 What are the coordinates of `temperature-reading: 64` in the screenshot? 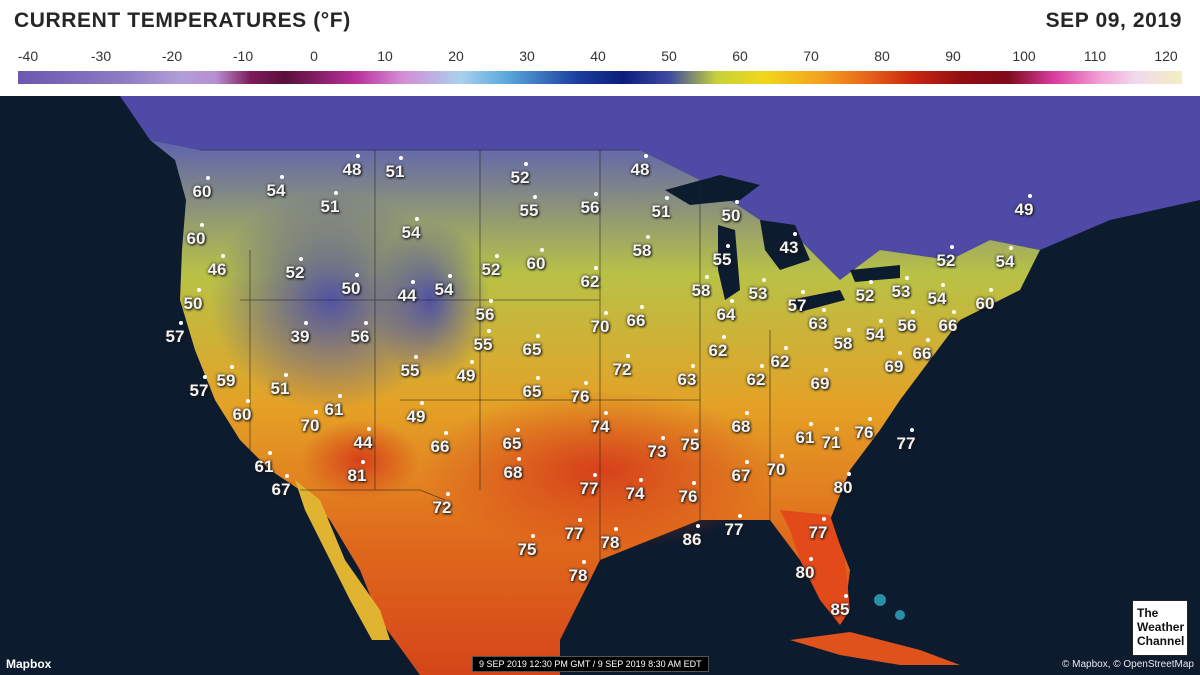 It's located at (726, 314).